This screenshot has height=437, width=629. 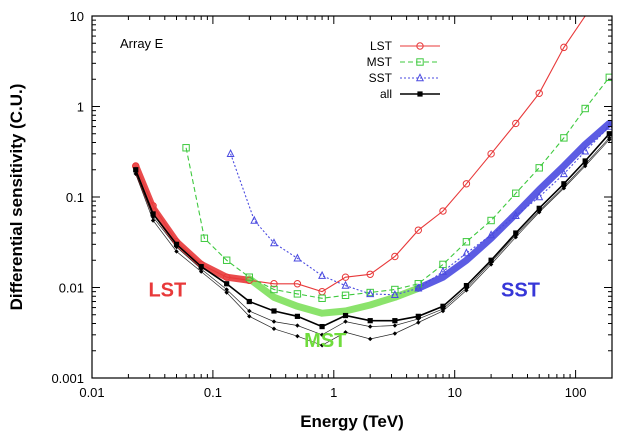 I want to click on array-annotation: Array E, so click(x=142, y=43).